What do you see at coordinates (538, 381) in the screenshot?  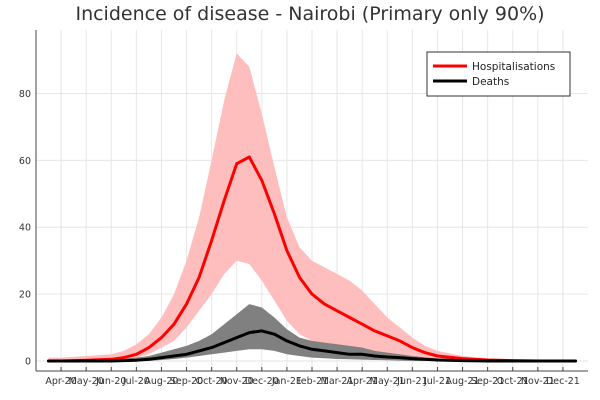 I see `x-tick-label: Nov-21` at bounding box center [538, 381].